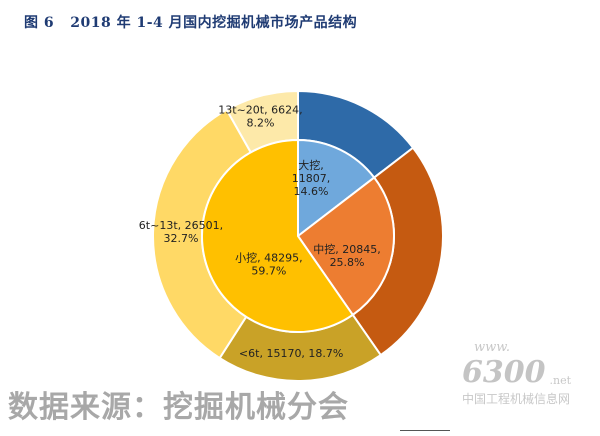 This screenshot has width=600, height=436. I want to click on inner-data-label: 25.8%, so click(347, 262).